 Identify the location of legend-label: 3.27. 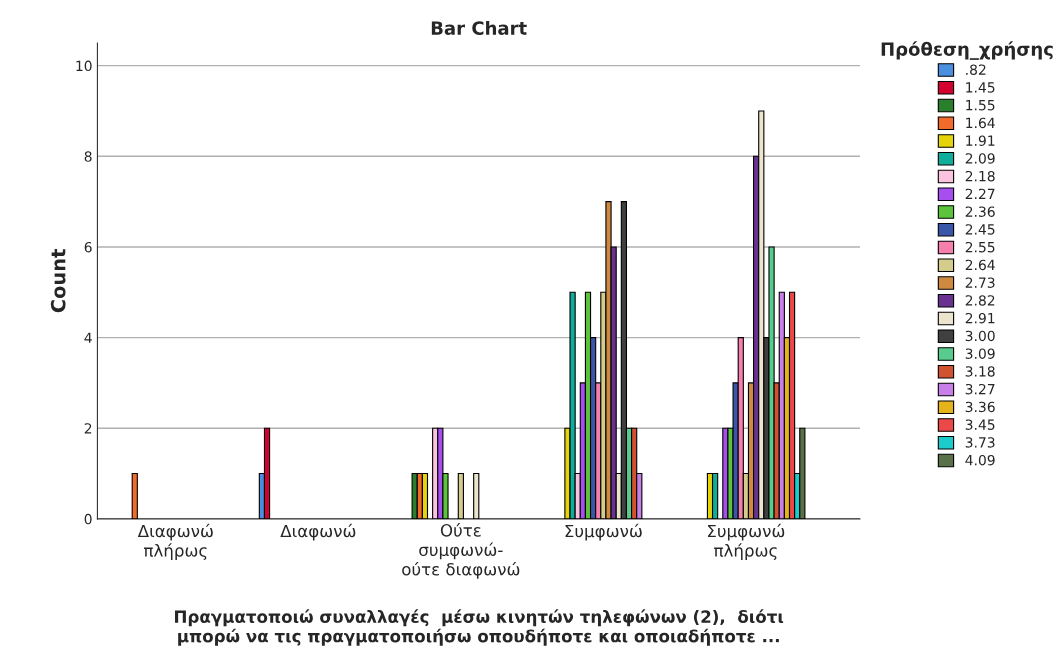
(980, 389).